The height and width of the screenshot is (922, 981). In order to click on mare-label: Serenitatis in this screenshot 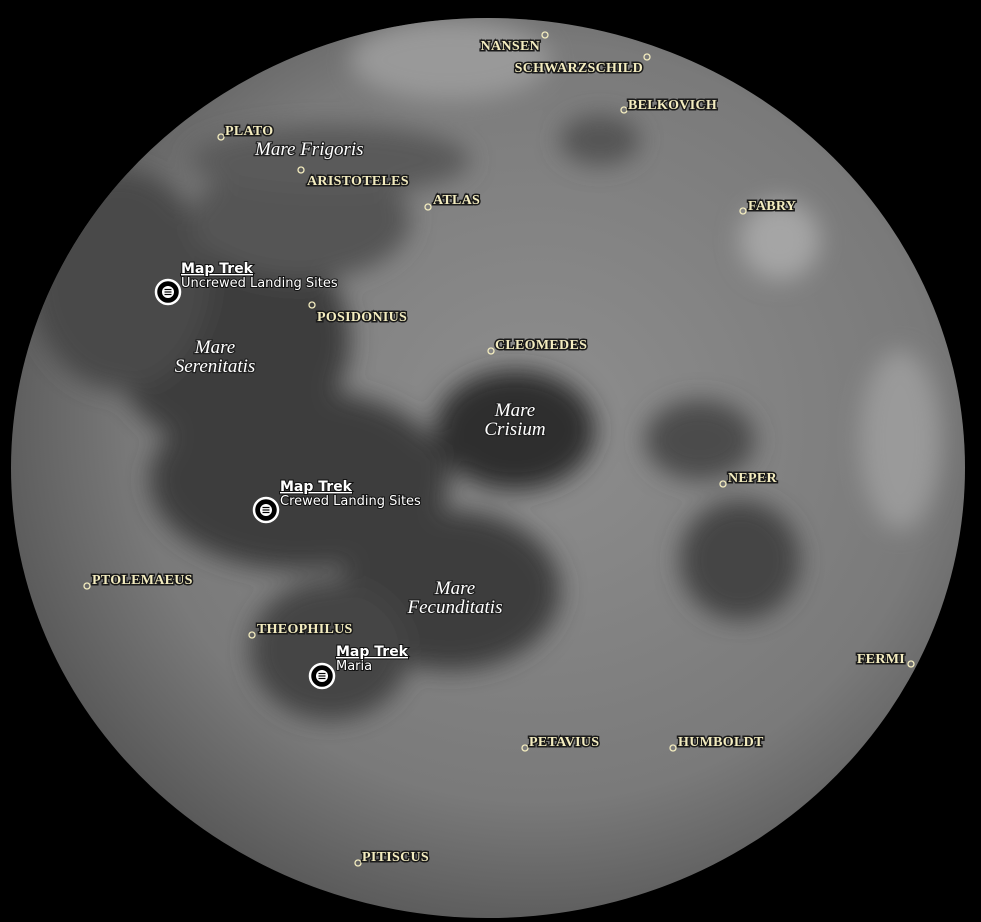, I will do `click(215, 366)`.